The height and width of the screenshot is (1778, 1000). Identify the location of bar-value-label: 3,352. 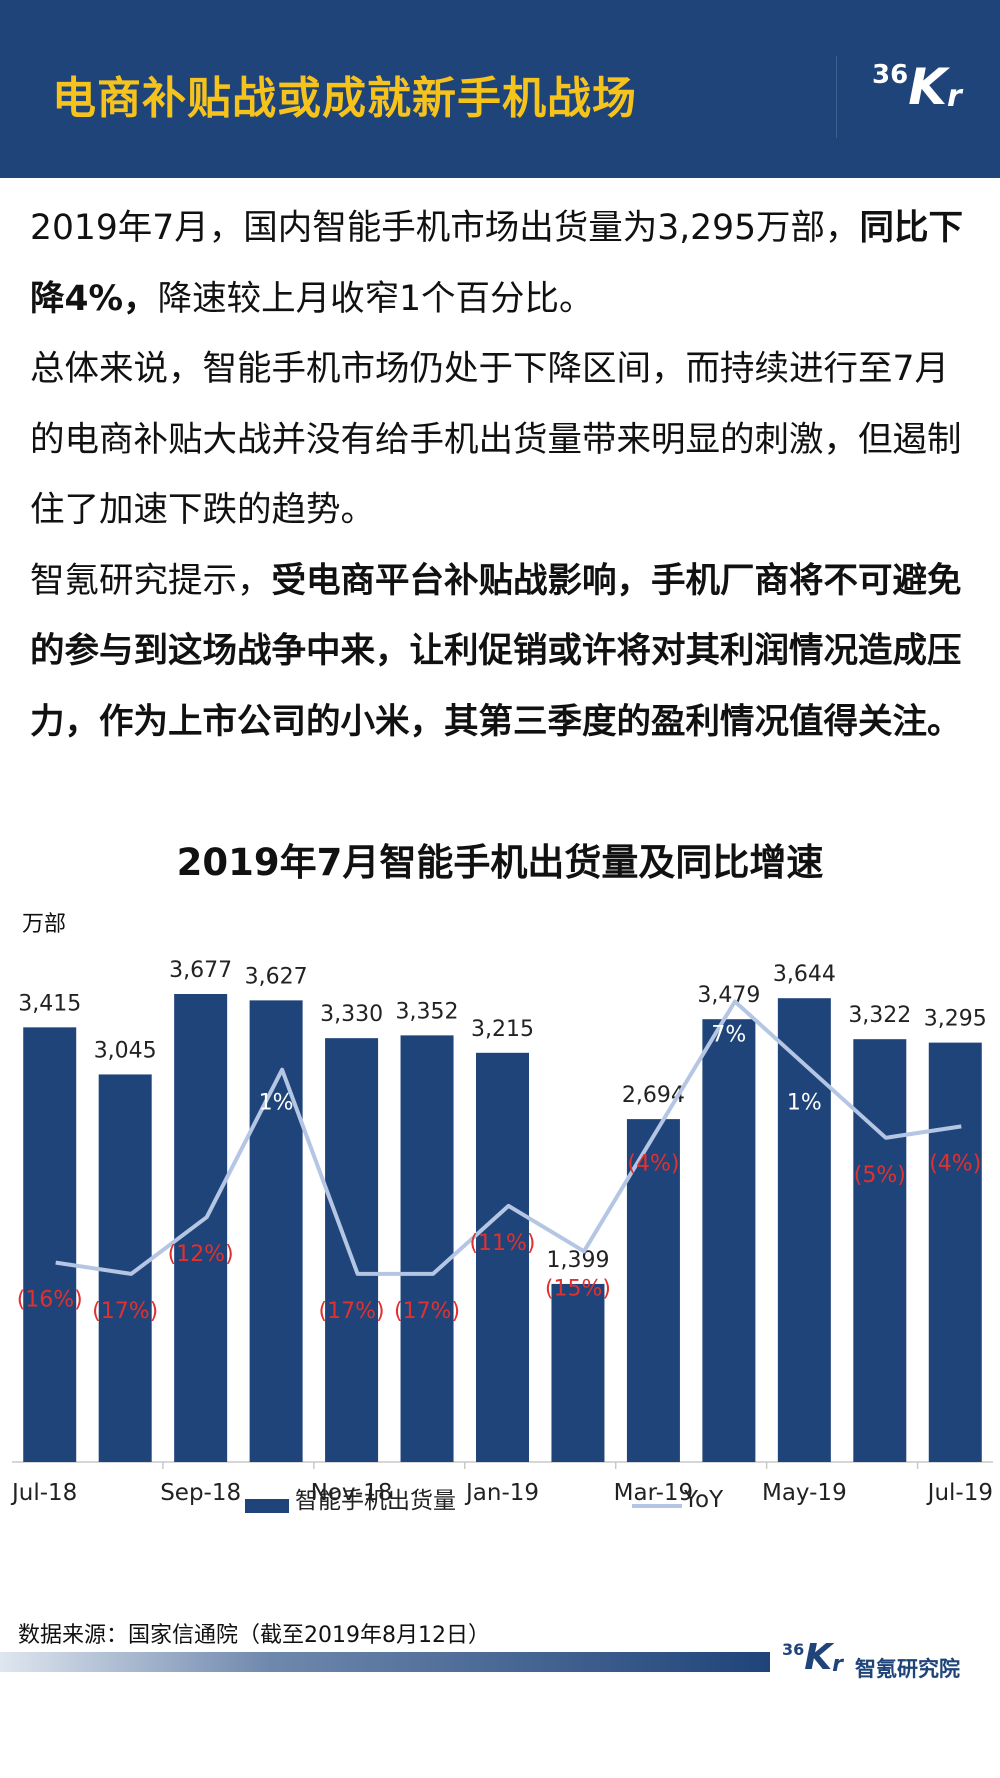
(427, 1011).